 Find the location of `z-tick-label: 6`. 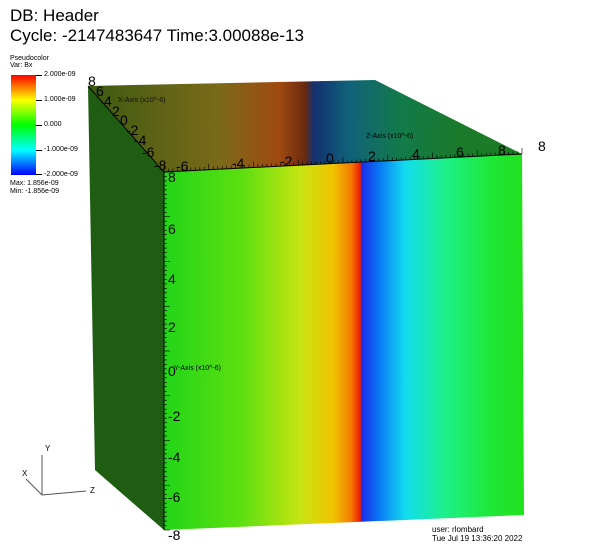

z-tick-label: 6 is located at coordinates (460, 152).